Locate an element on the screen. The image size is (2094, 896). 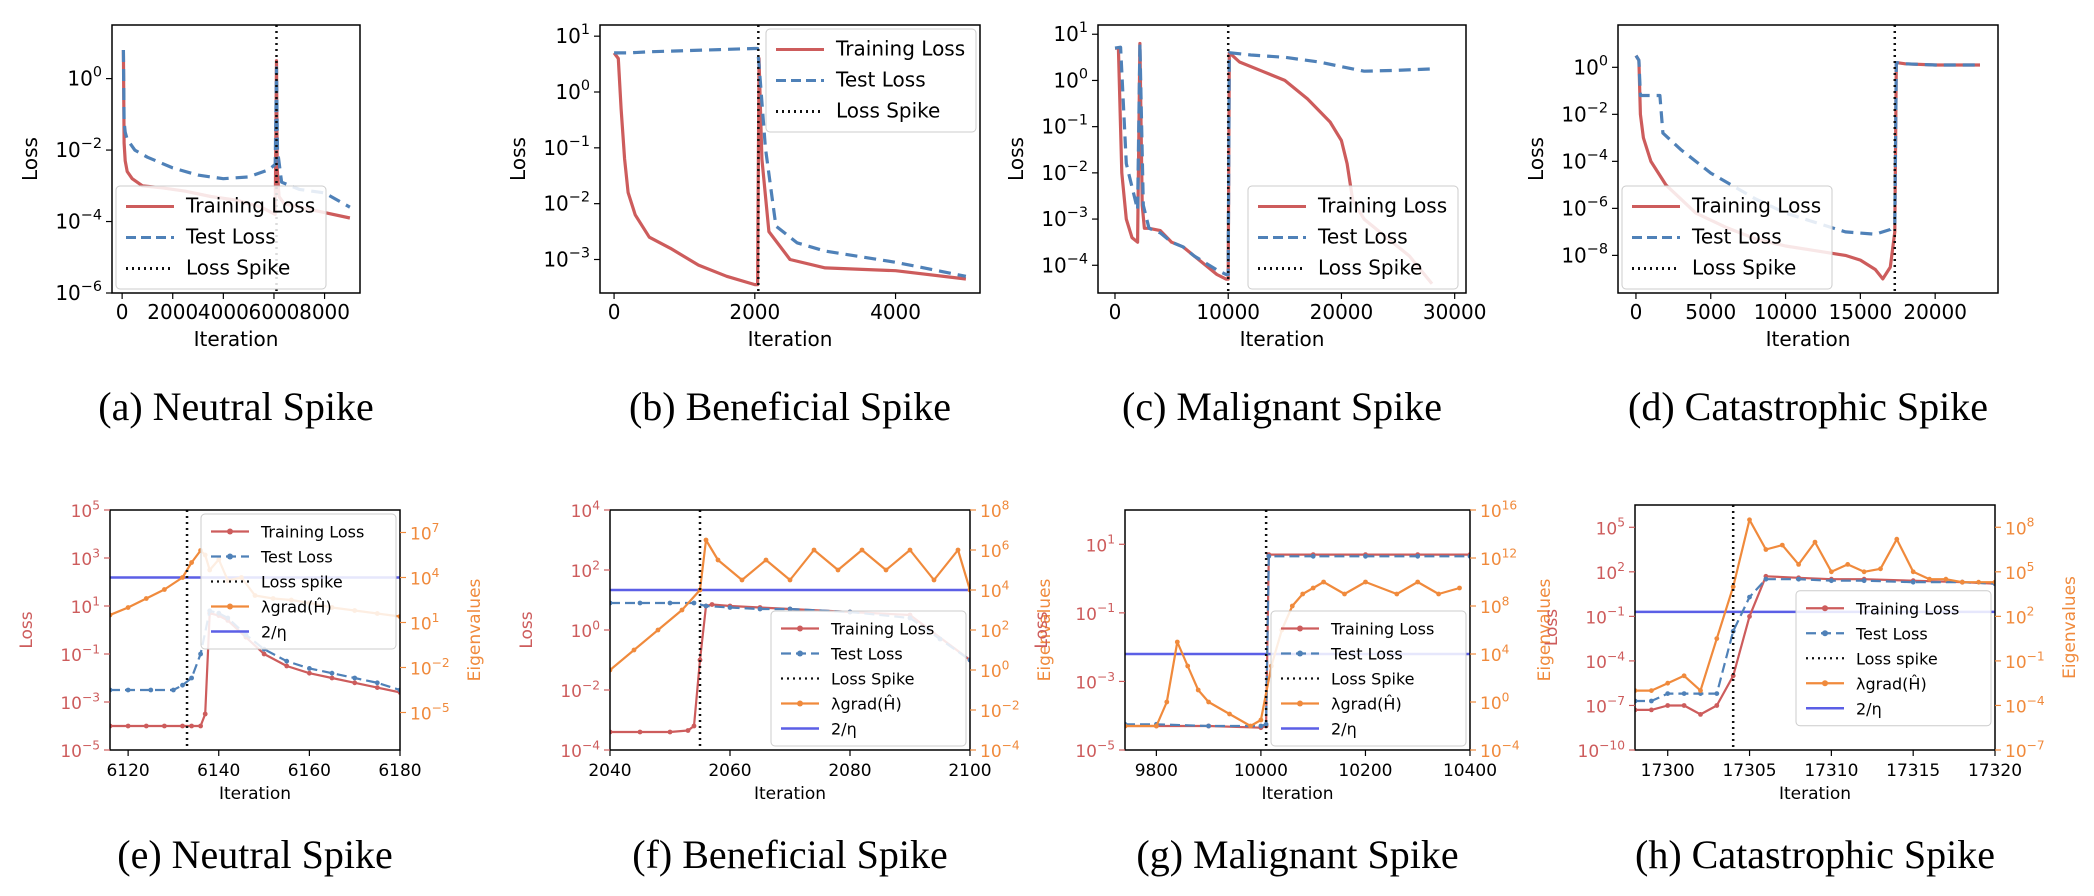
x-tick-label: 17310 is located at coordinates (1831, 771).